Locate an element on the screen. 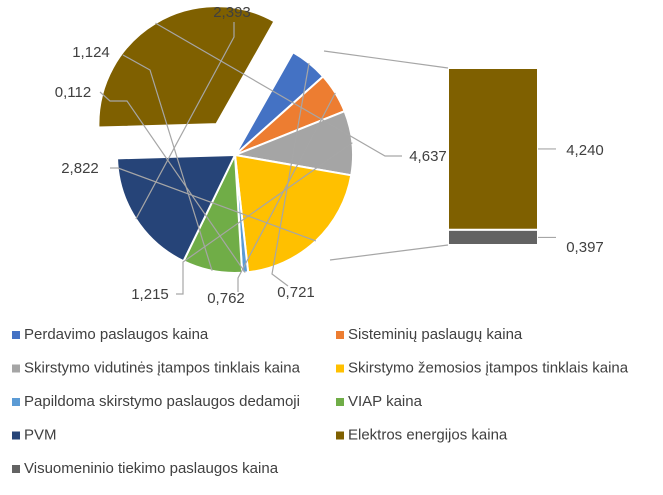  legend-item-perdavimo-paslaugos-kaina: Perdavimo paslaugos kaina is located at coordinates (110, 334).